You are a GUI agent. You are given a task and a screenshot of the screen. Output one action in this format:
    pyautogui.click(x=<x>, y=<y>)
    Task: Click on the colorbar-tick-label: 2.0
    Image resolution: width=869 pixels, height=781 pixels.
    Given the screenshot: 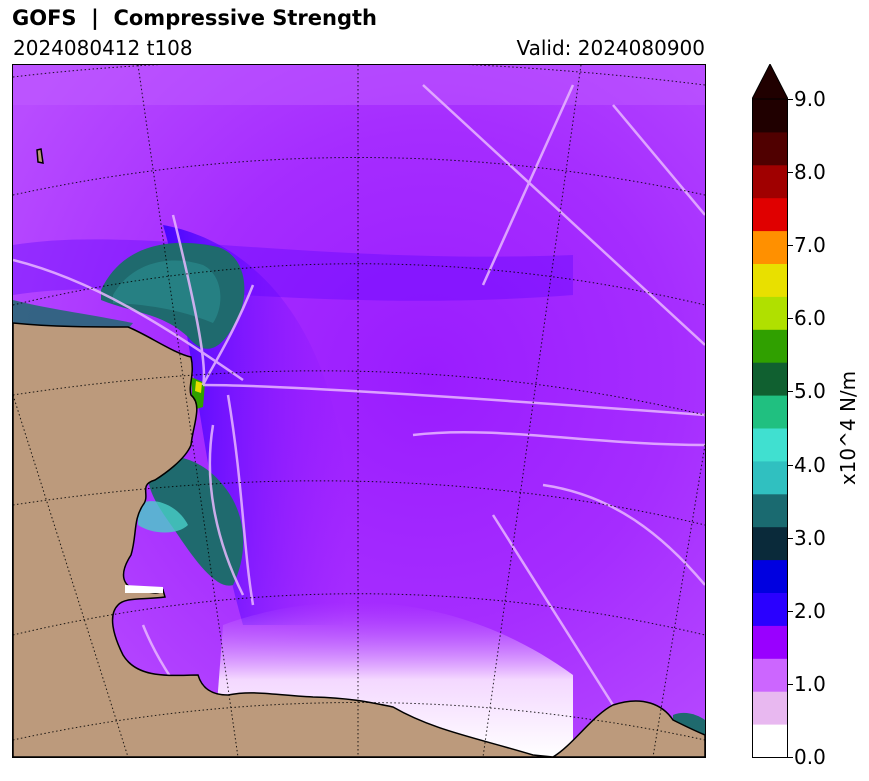 What is the action you would take?
    pyautogui.click(x=810, y=610)
    